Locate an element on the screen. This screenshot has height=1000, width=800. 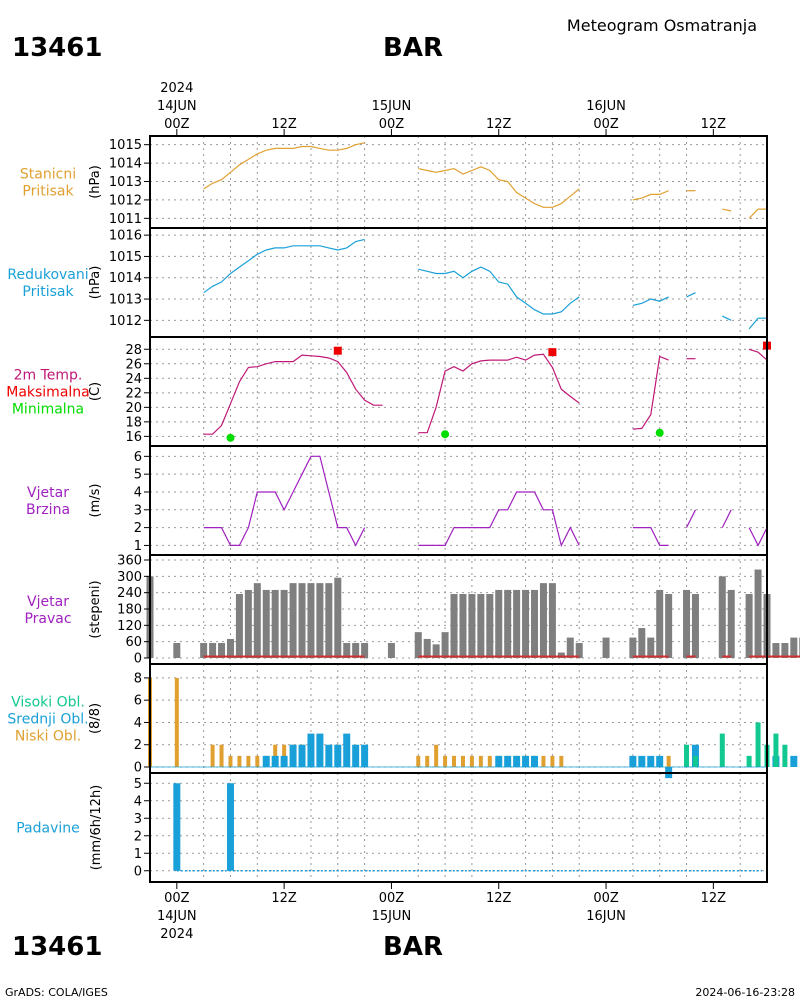
y-tick-label: 1016 is located at coordinates (125, 236).